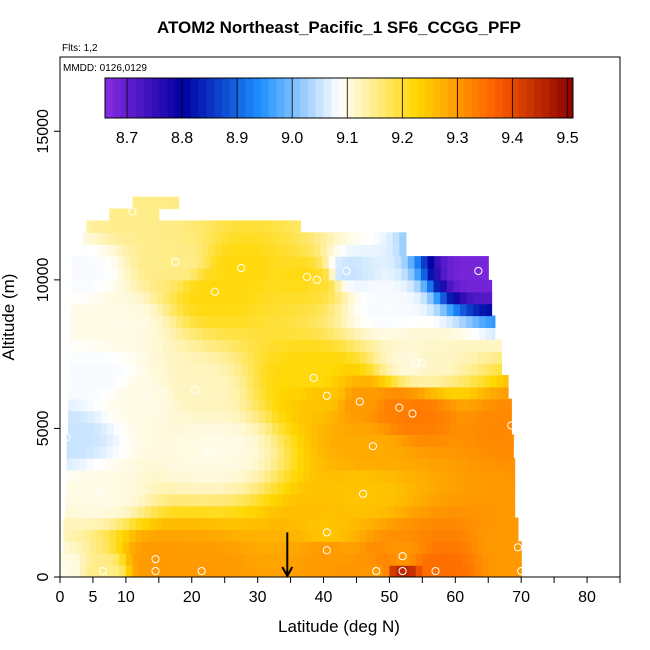 This screenshot has width=650, height=650. I want to click on sample-point, so click(326, 532).